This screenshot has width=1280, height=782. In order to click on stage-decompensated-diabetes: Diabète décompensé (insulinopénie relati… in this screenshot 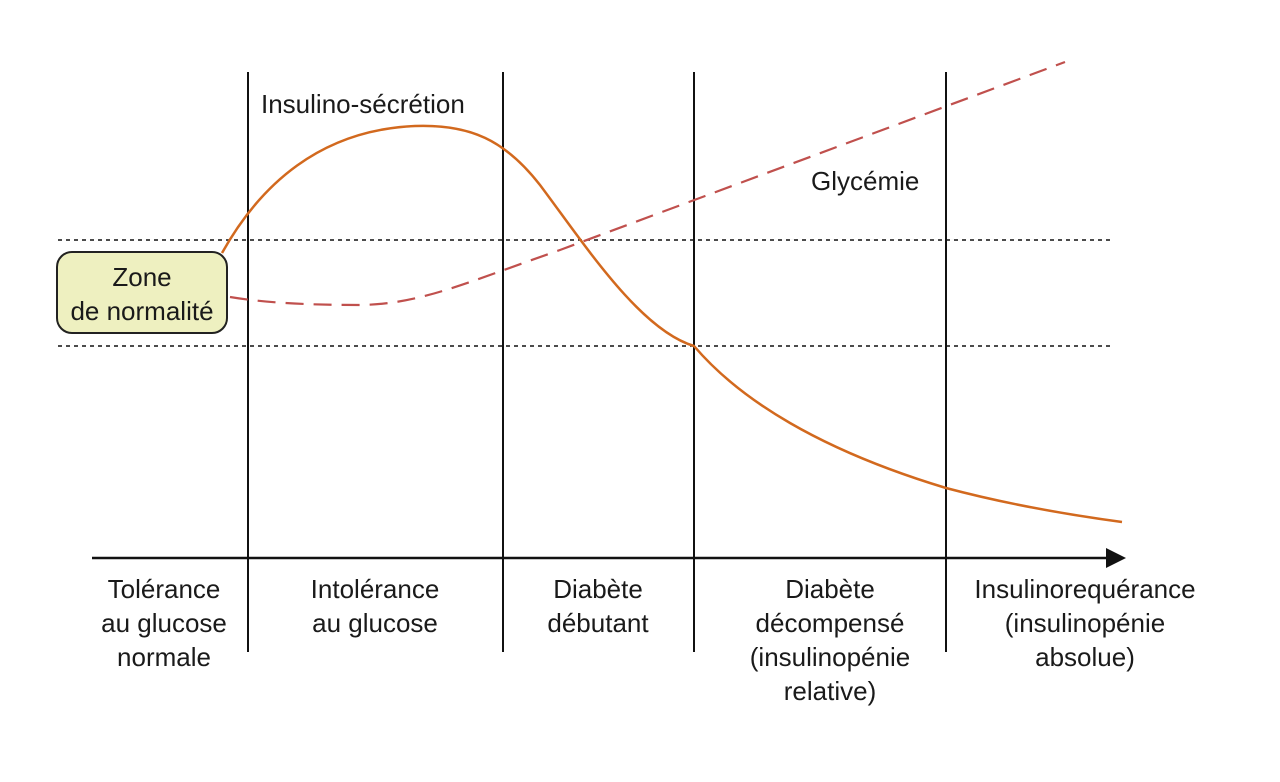, I will do `click(830, 640)`.